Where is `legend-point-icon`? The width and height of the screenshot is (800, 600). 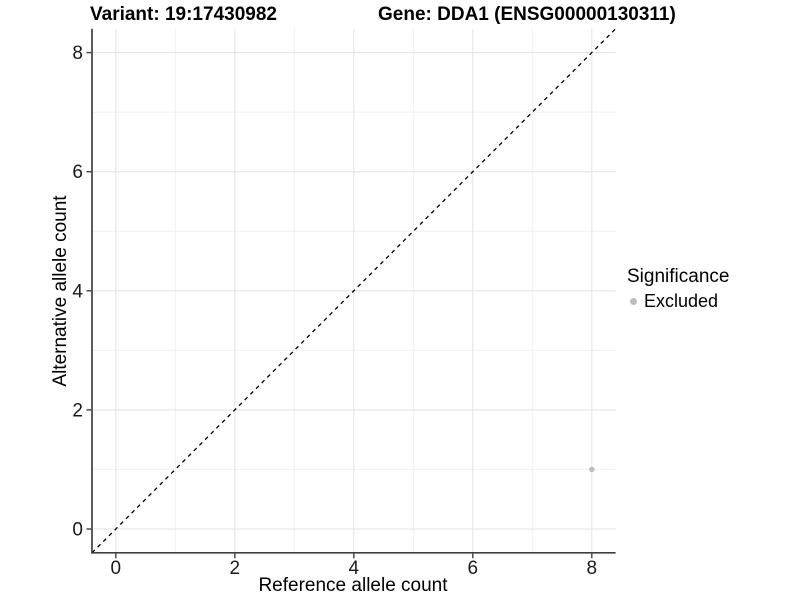
legend-point-icon is located at coordinates (633, 301).